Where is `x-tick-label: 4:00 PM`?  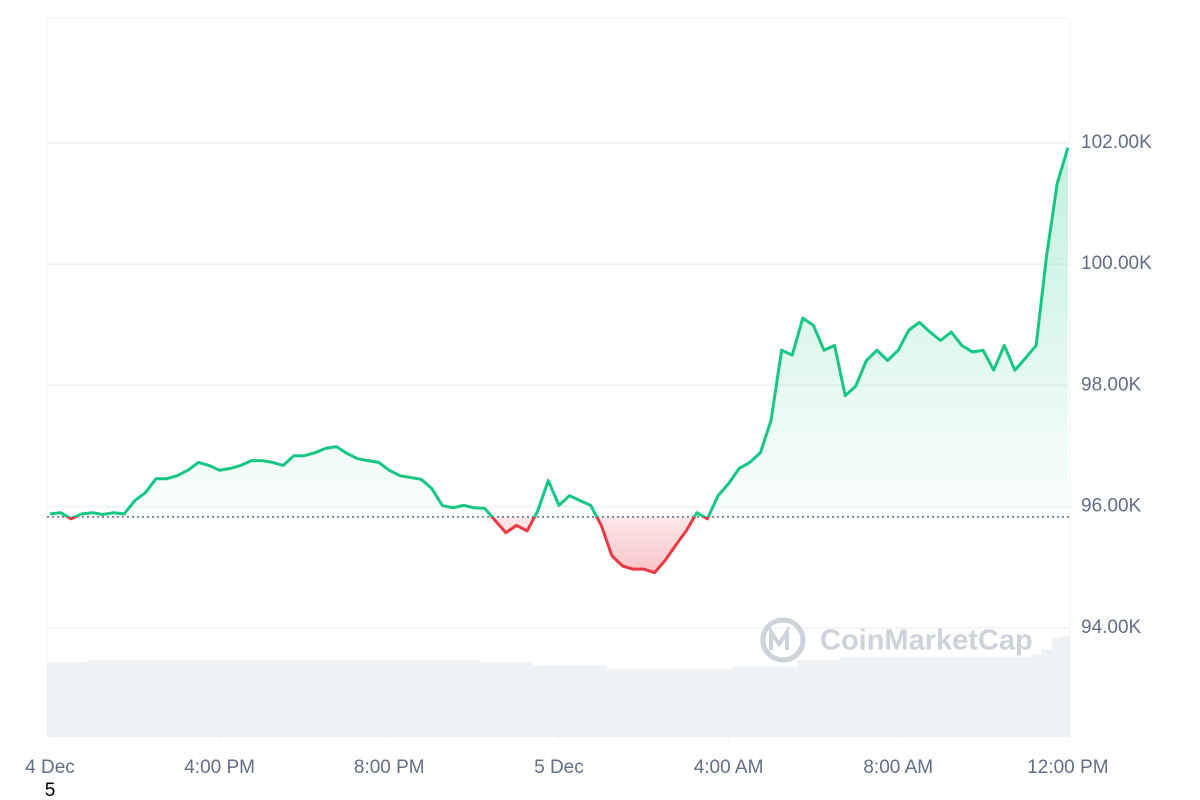
x-tick-label: 4:00 PM is located at coordinates (219, 767).